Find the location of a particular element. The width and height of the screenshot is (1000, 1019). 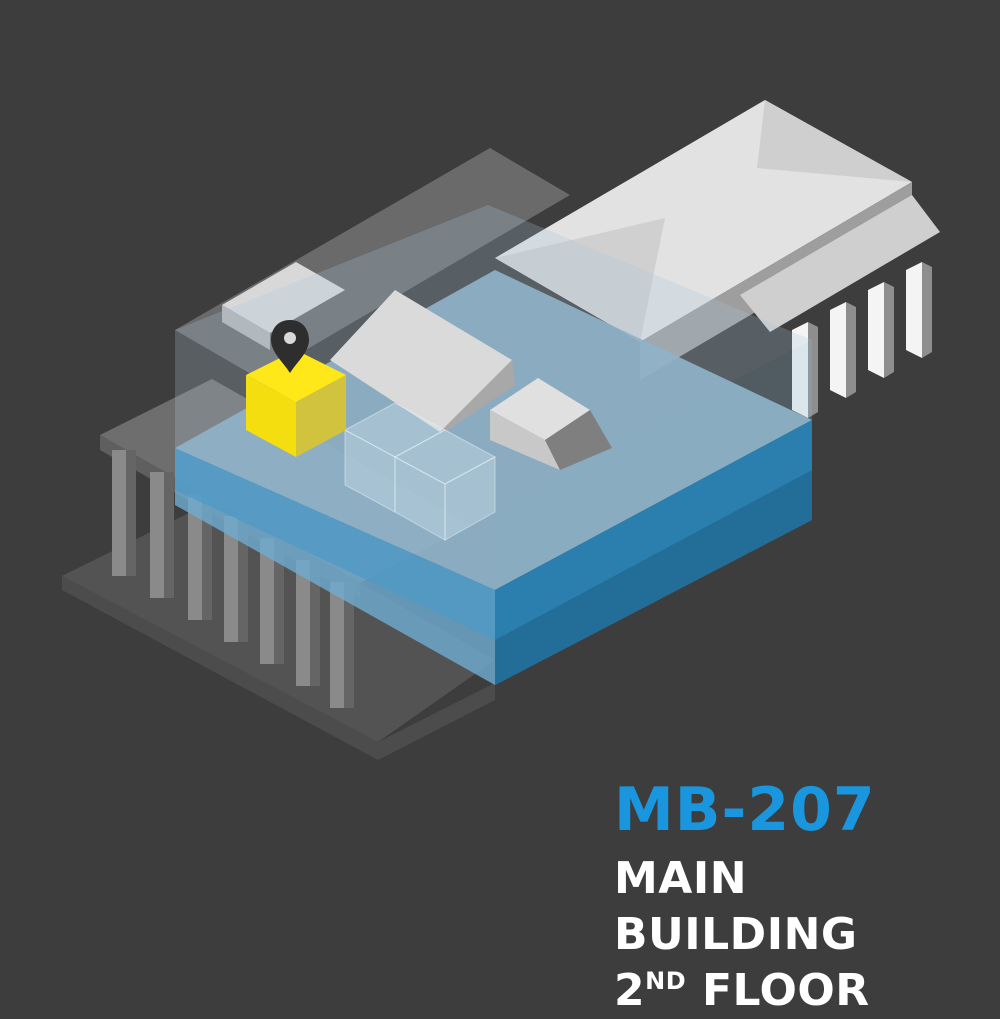

right-wing is located at coordinates (717, 259).